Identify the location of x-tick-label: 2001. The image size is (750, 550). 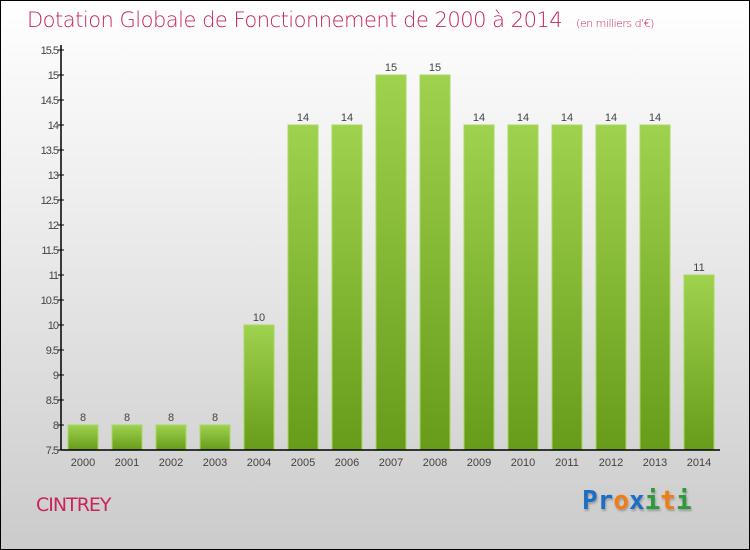
(127, 463).